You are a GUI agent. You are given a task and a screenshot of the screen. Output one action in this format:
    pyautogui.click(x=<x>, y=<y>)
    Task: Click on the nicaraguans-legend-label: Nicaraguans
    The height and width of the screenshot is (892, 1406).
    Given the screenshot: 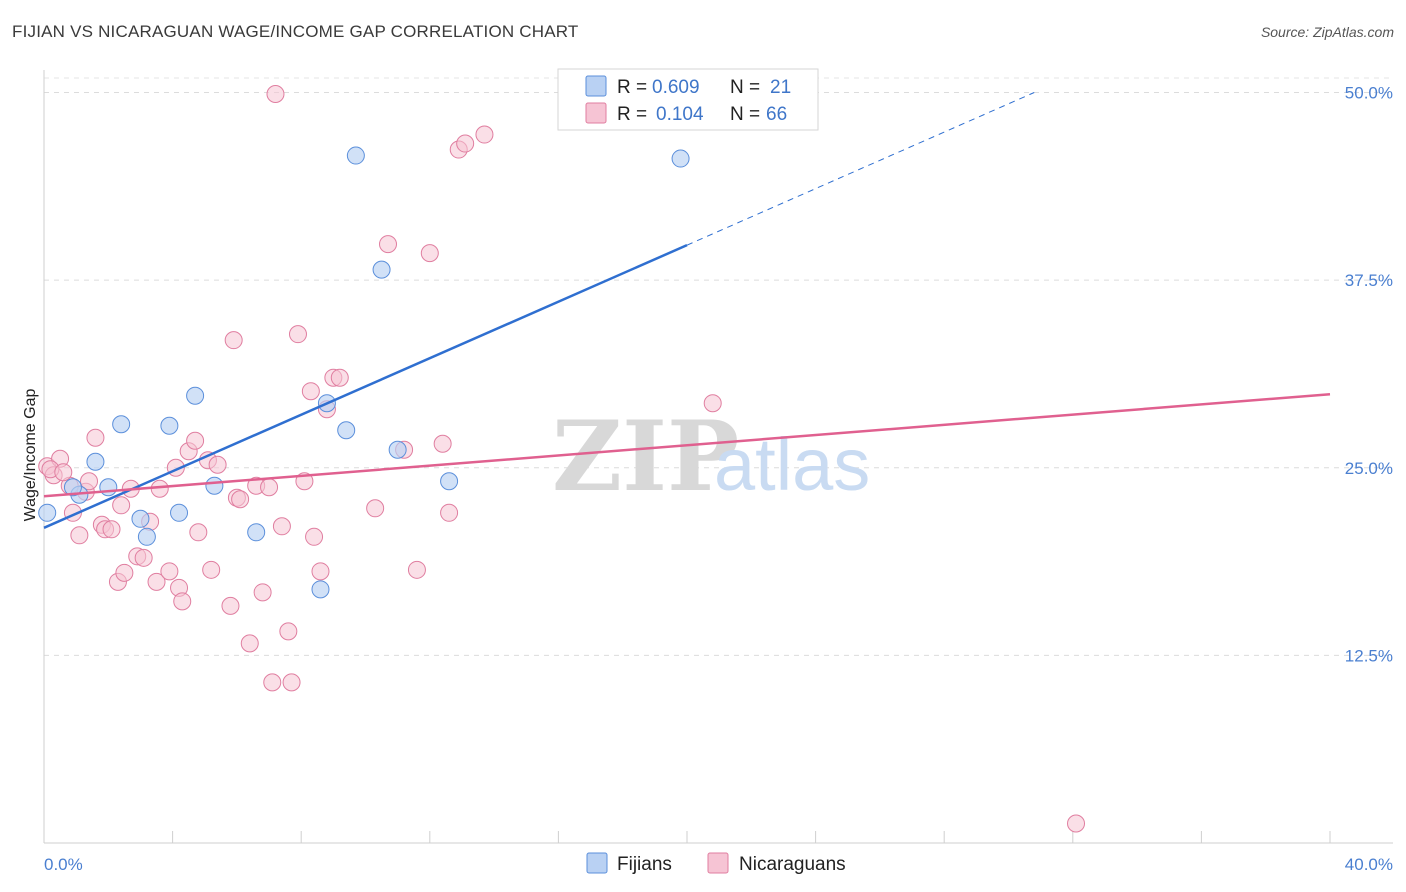 What is the action you would take?
    pyautogui.click(x=792, y=864)
    